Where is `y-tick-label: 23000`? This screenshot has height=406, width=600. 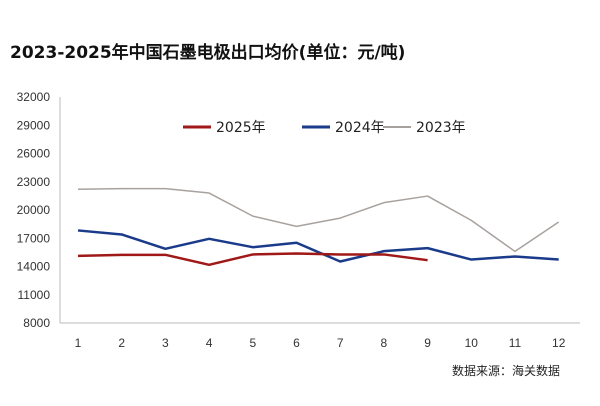
y-tick-label: 23000 is located at coordinates (34, 182).